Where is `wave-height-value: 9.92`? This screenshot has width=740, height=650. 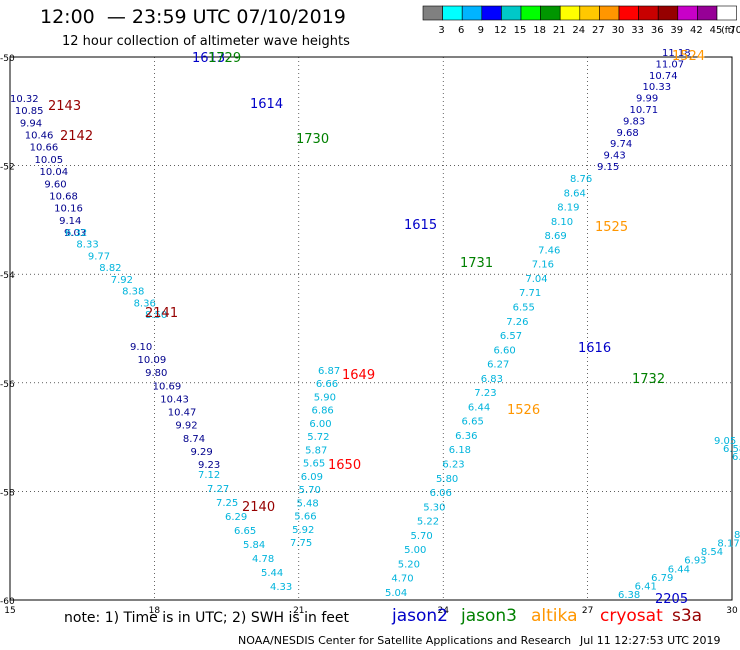 wave-height-value: 9.92 is located at coordinates (186, 426).